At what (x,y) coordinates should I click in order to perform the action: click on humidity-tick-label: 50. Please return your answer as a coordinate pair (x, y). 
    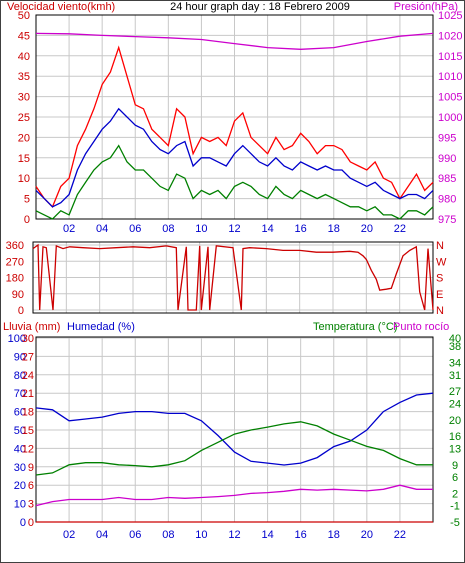
    Looking at the image, I should click on (20, 431).